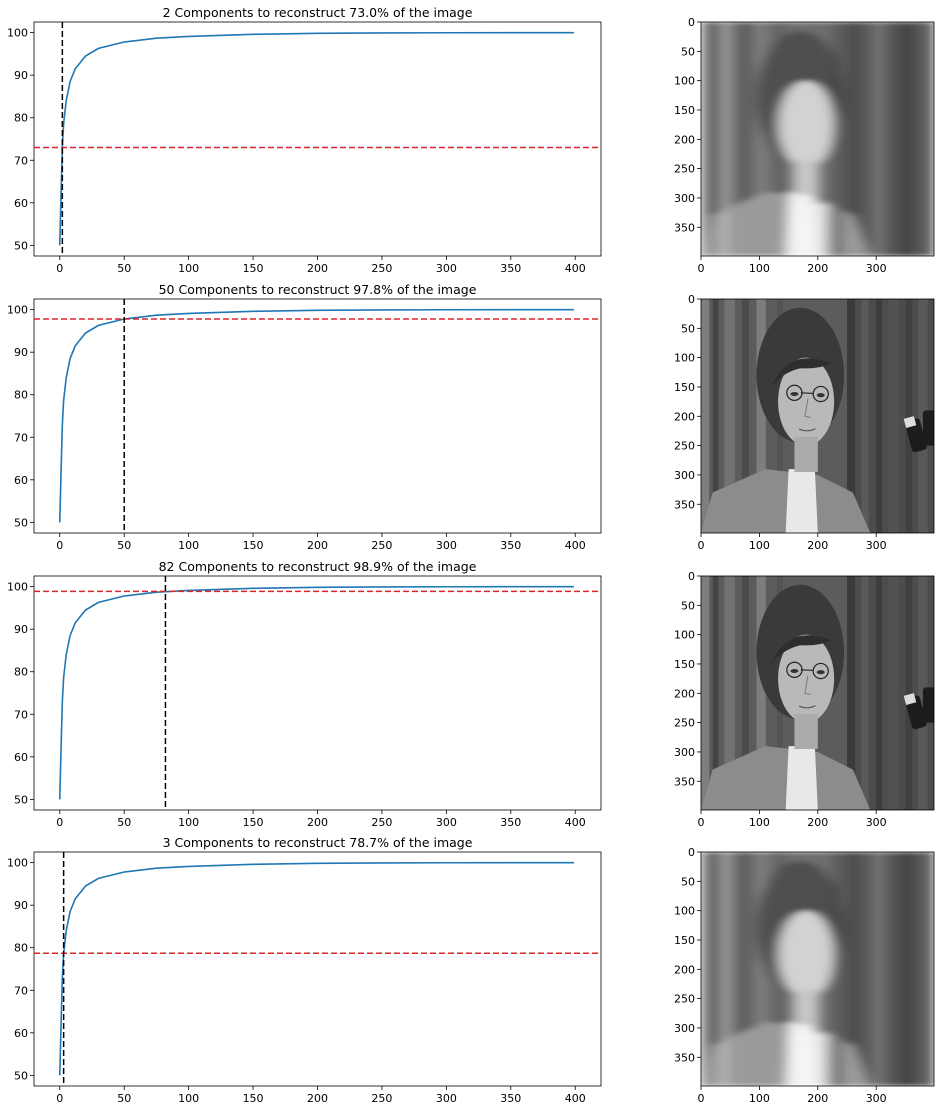 This screenshot has width=940, height=1108. Describe the element at coordinates (688, 605) in the screenshot. I see `image-y-tick-label: 50` at that location.